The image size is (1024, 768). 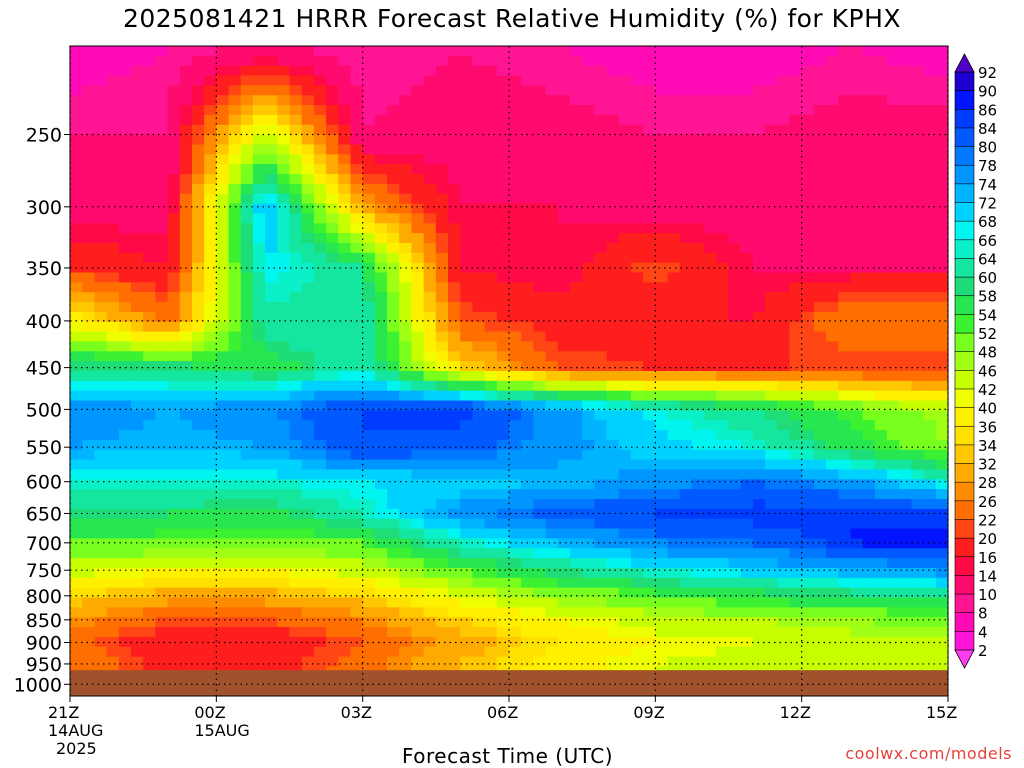 What do you see at coordinates (964, 249) in the screenshot?
I see `colorbar-band` at bounding box center [964, 249].